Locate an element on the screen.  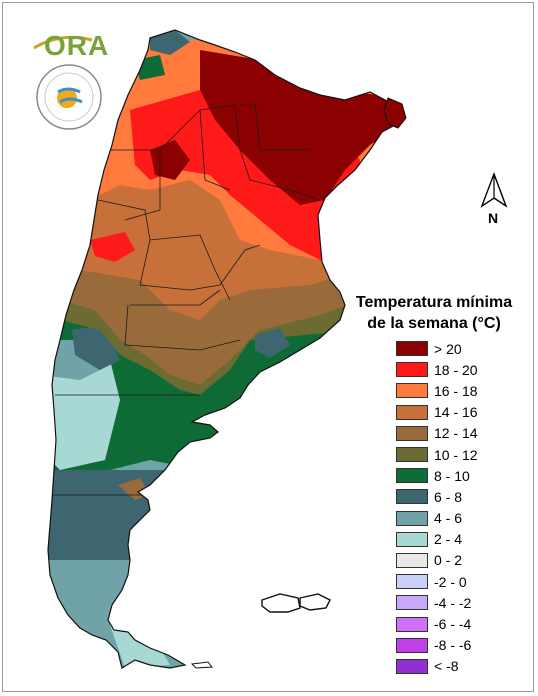
legend-item: 12 - 14 is located at coordinates (437, 433).